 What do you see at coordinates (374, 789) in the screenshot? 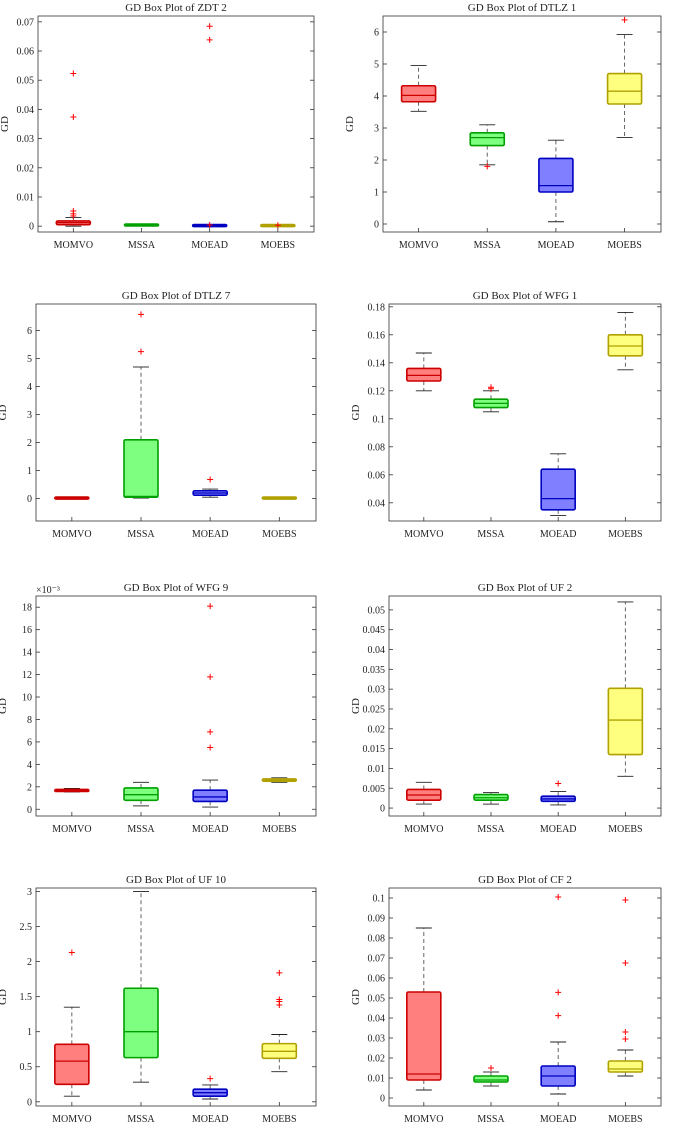
I see `y-tick-label: 0.005` at bounding box center [374, 789].